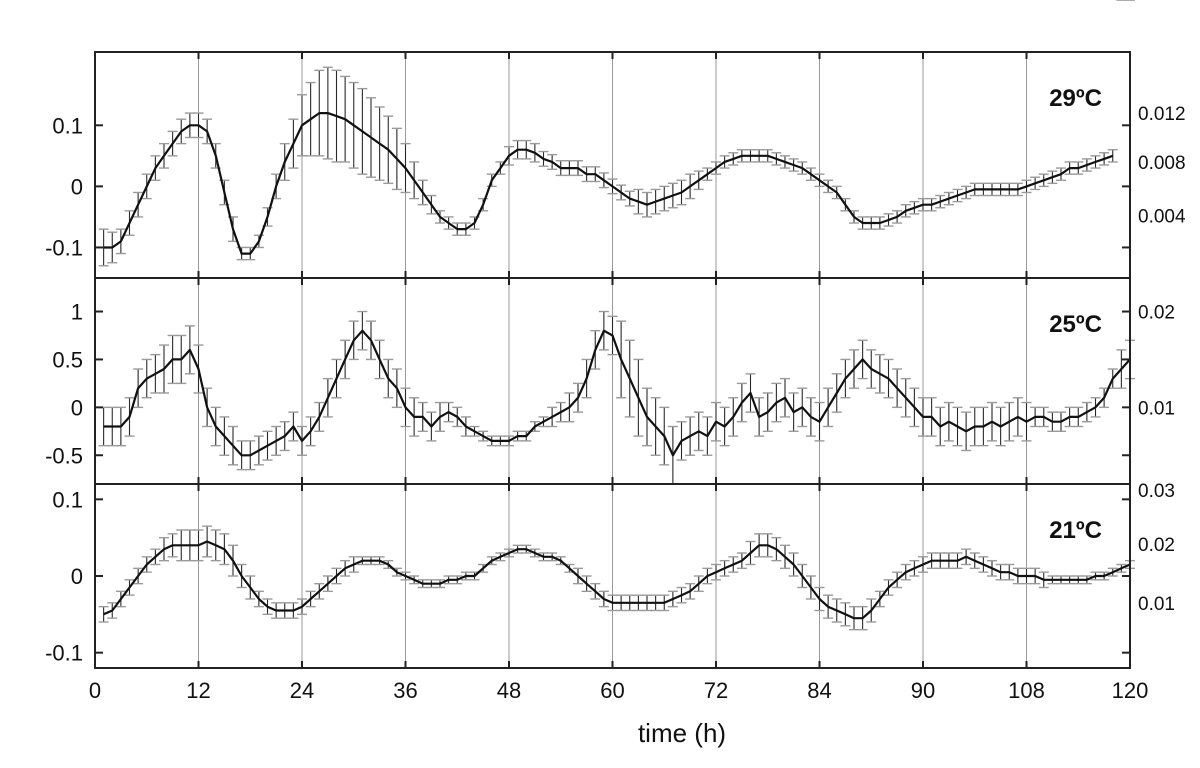 This screenshot has height=768, width=1200. I want to click on right-tick-label: 0.03, so click(1156, 491).